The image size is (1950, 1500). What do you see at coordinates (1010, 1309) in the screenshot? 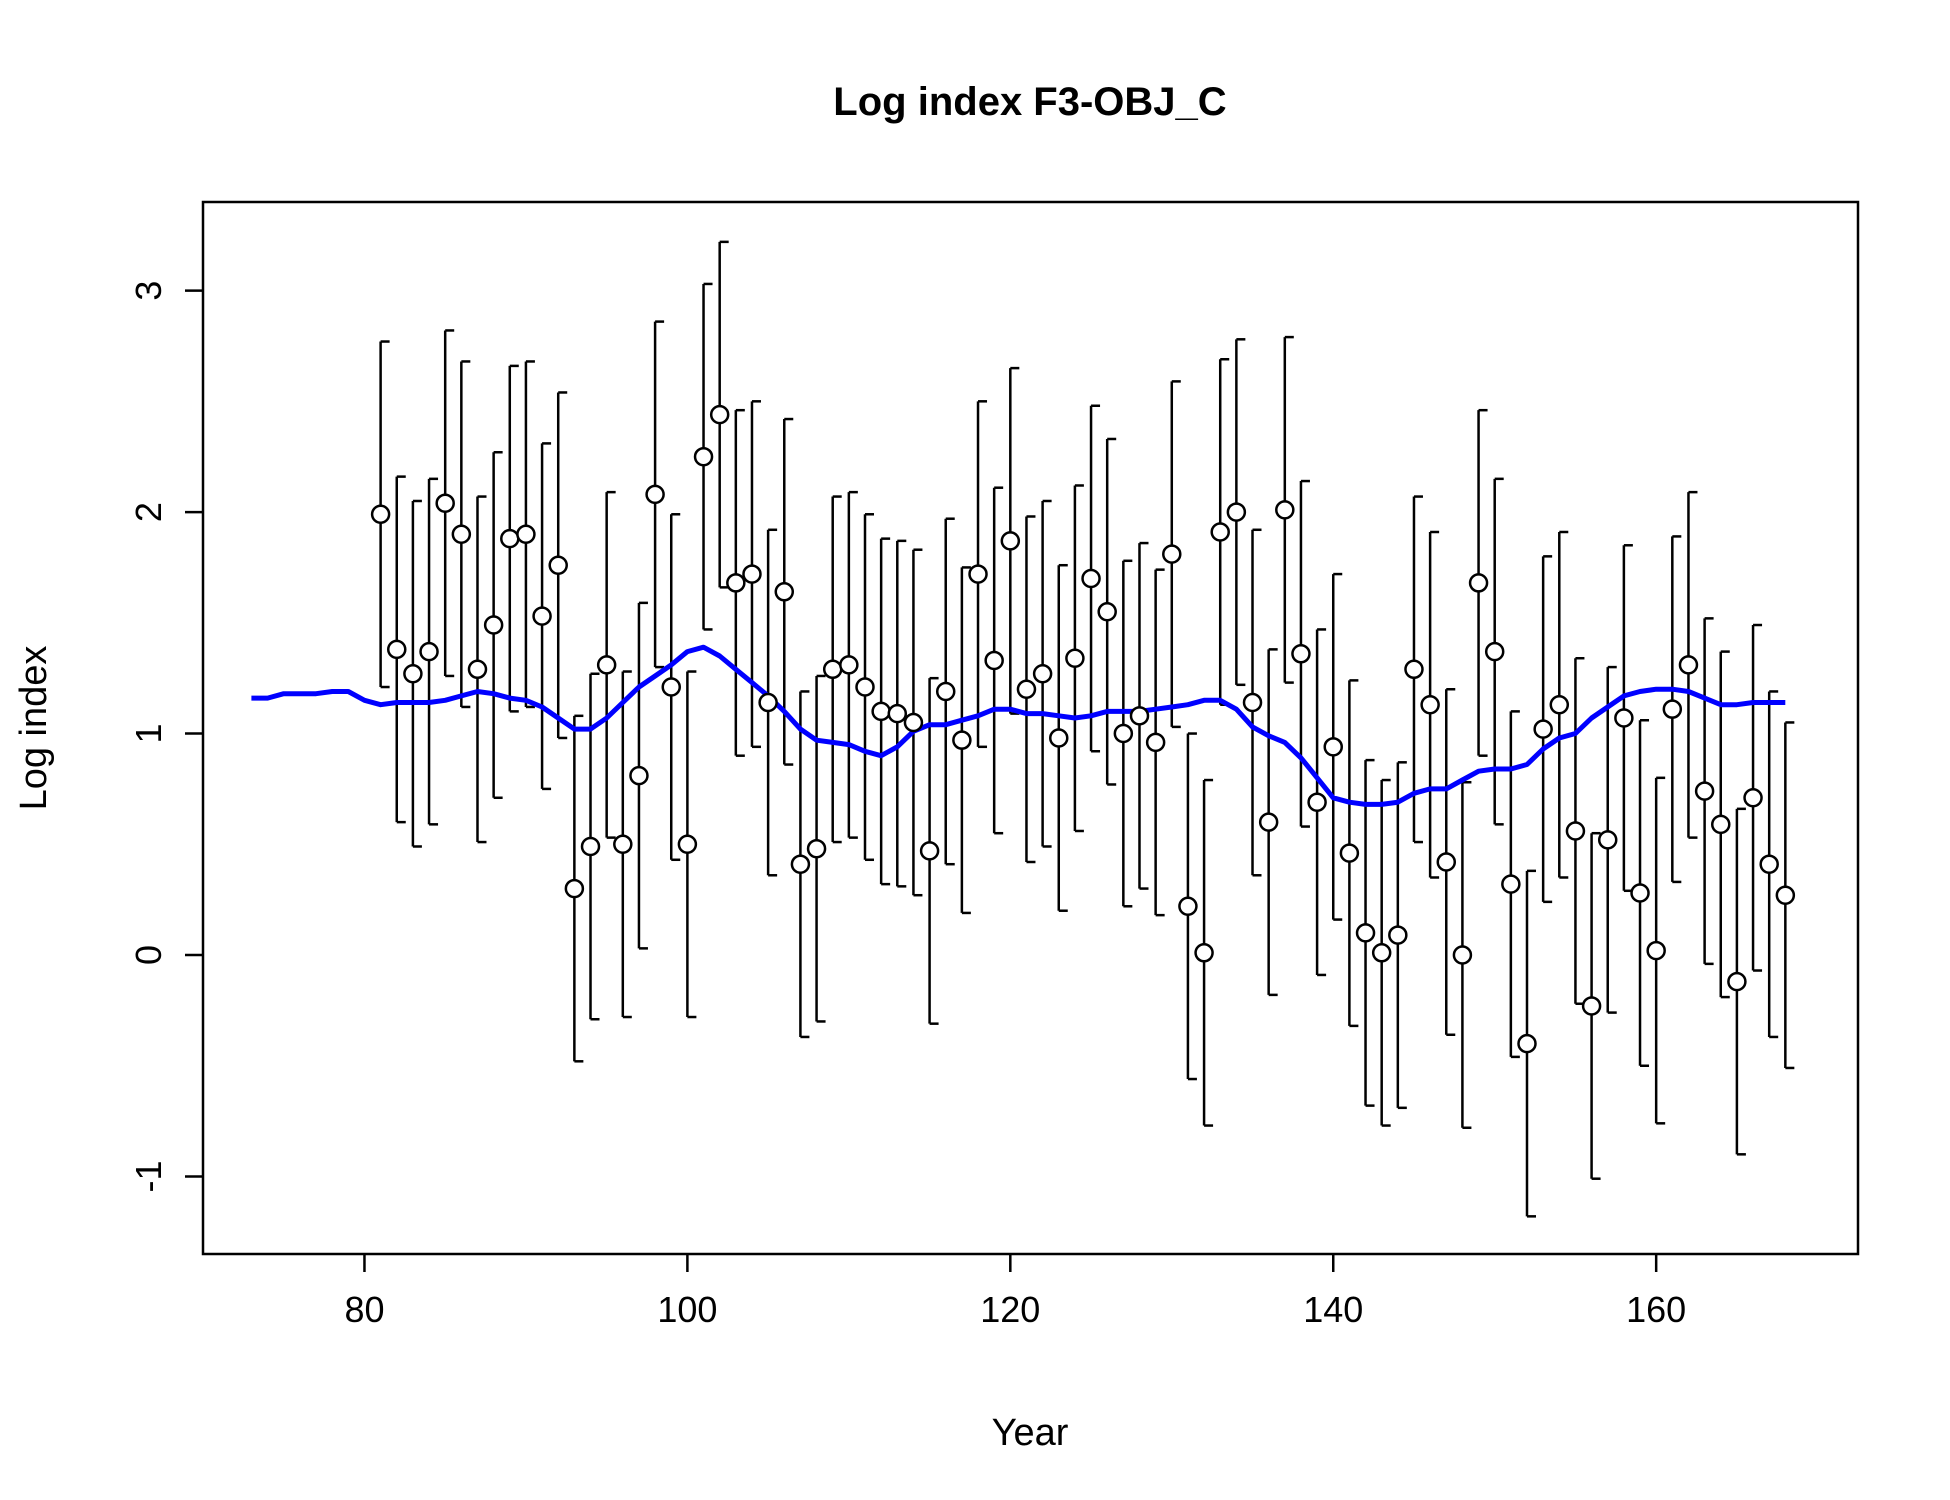
I see `x-tick-label-120: 120` at bounding box center [1010, 1309].